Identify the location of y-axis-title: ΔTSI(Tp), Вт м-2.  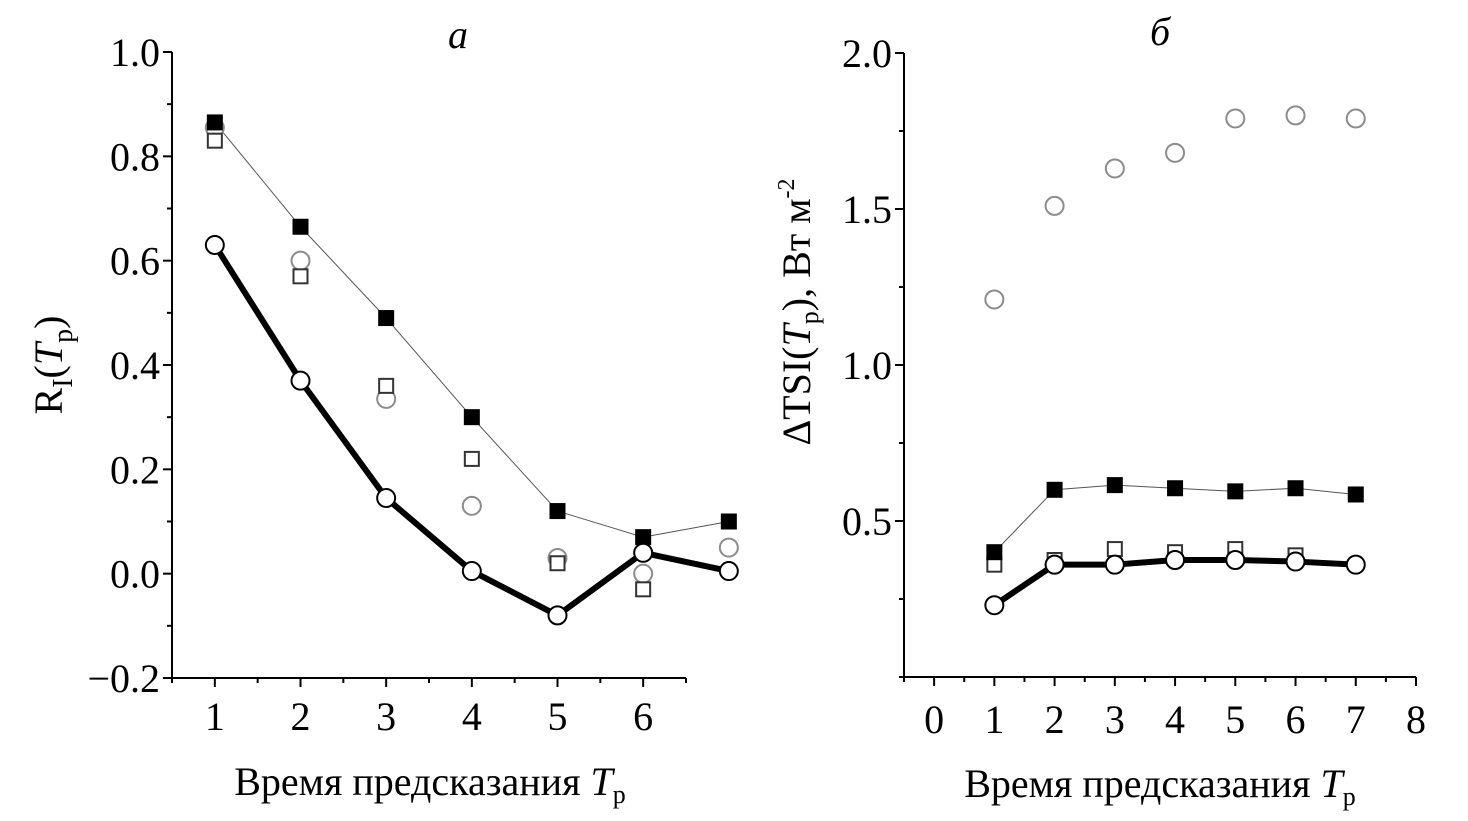
(799, 311).